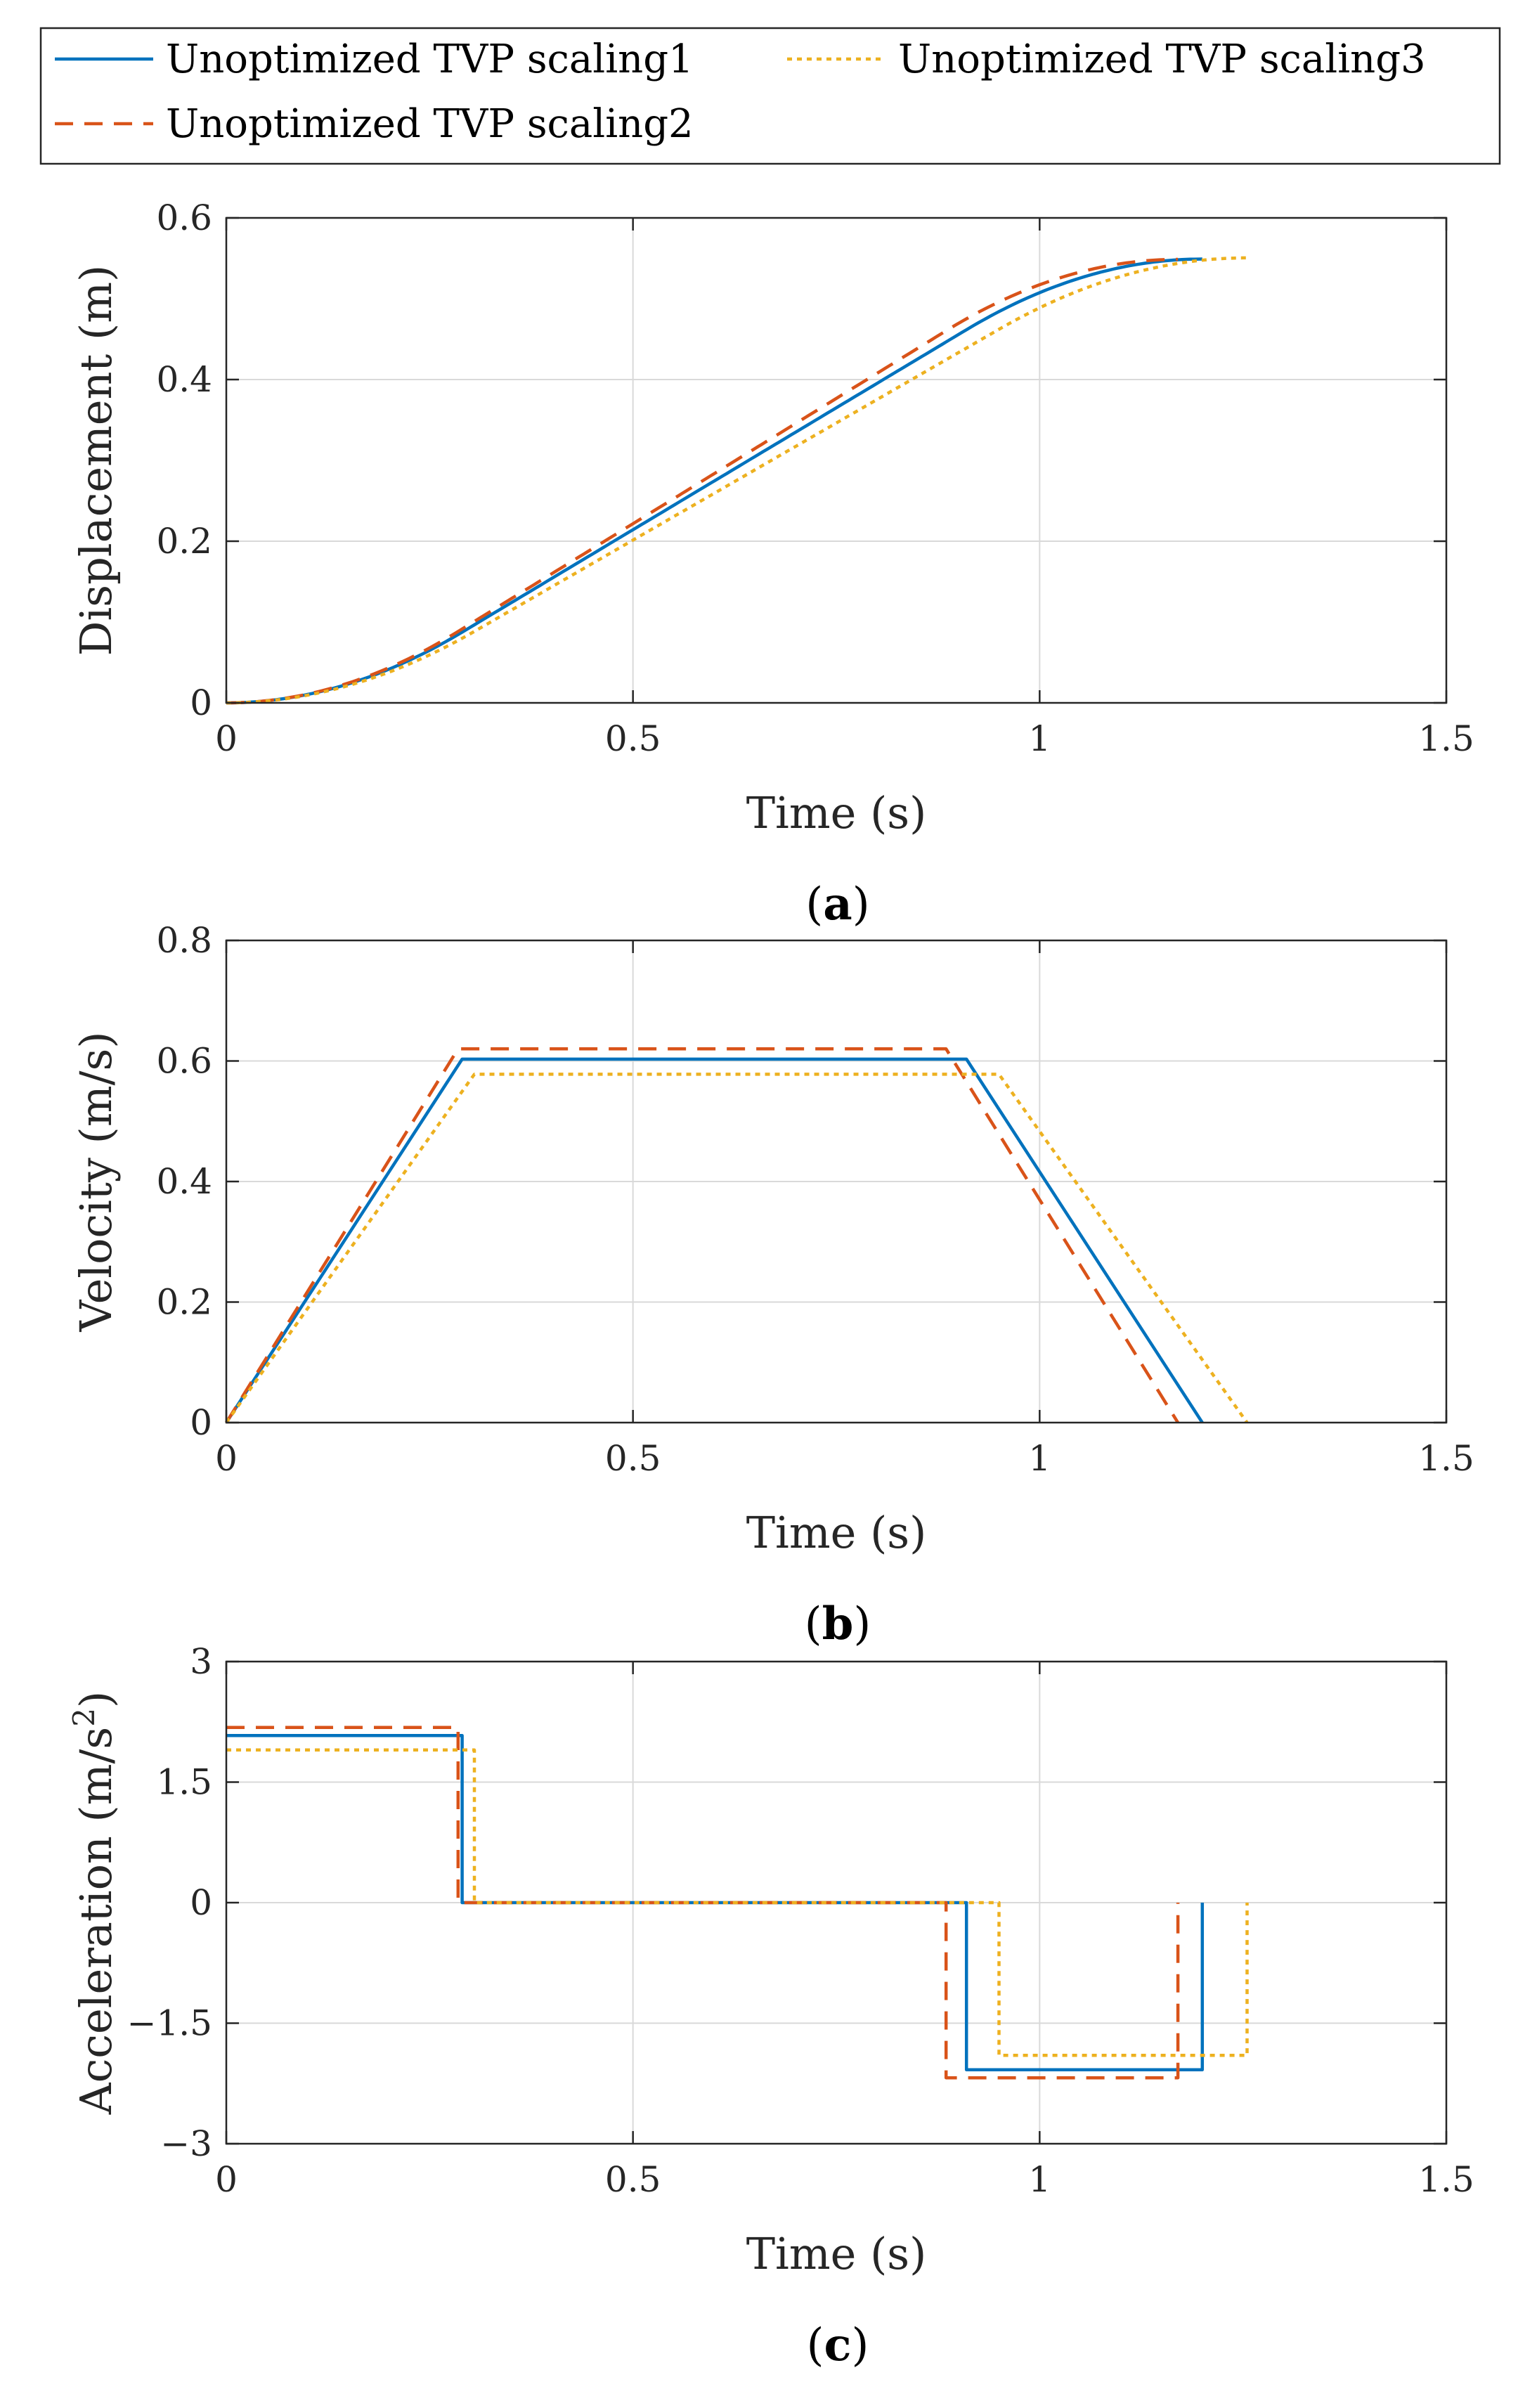 This screenshot has width=1518, height=2408. What do you see at coordinates (633, 2179) in the screenshot?
I see `panel-c-xtick-label-1: 0.5` at bounding box center [633, 2179].